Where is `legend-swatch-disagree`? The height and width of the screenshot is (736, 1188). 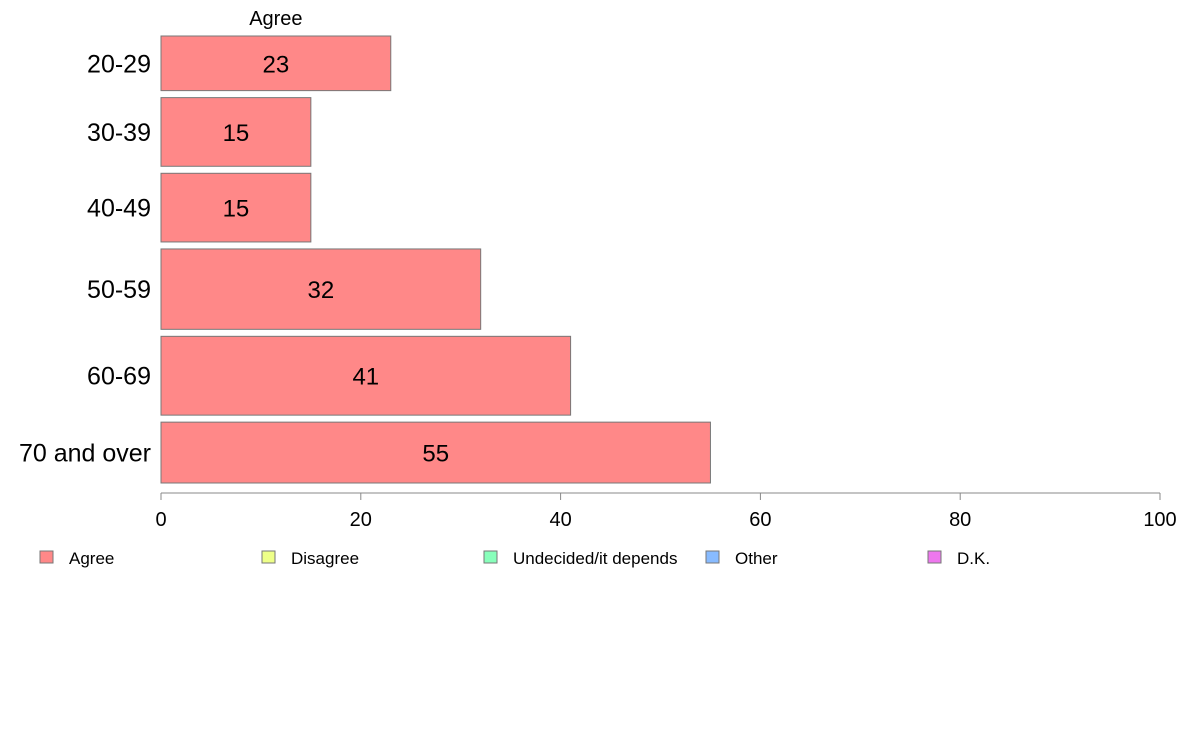
legend-swatch-disagree is located at coordinates (268, 557).